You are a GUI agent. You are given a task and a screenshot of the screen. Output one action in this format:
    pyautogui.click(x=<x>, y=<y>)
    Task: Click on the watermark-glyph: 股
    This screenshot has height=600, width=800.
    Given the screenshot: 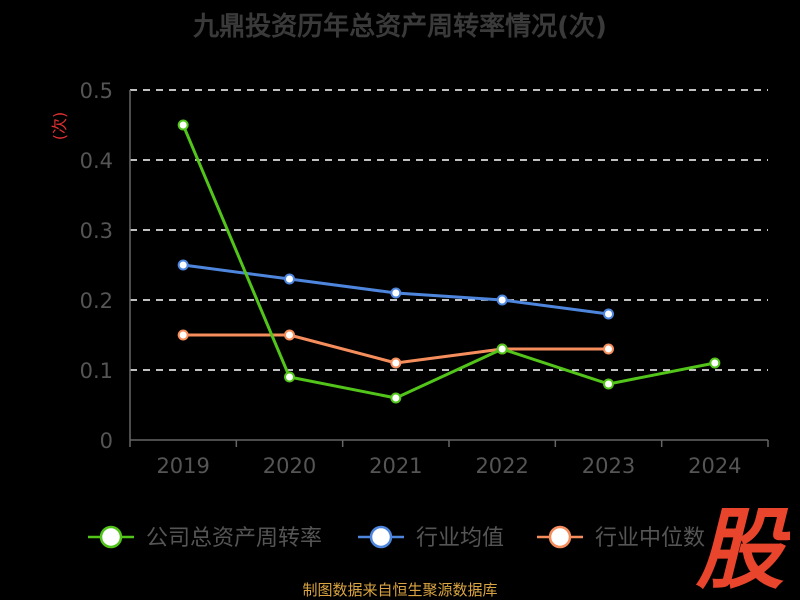 What is the action you would take?
    pyautogui.click(x=742, y=548)
    